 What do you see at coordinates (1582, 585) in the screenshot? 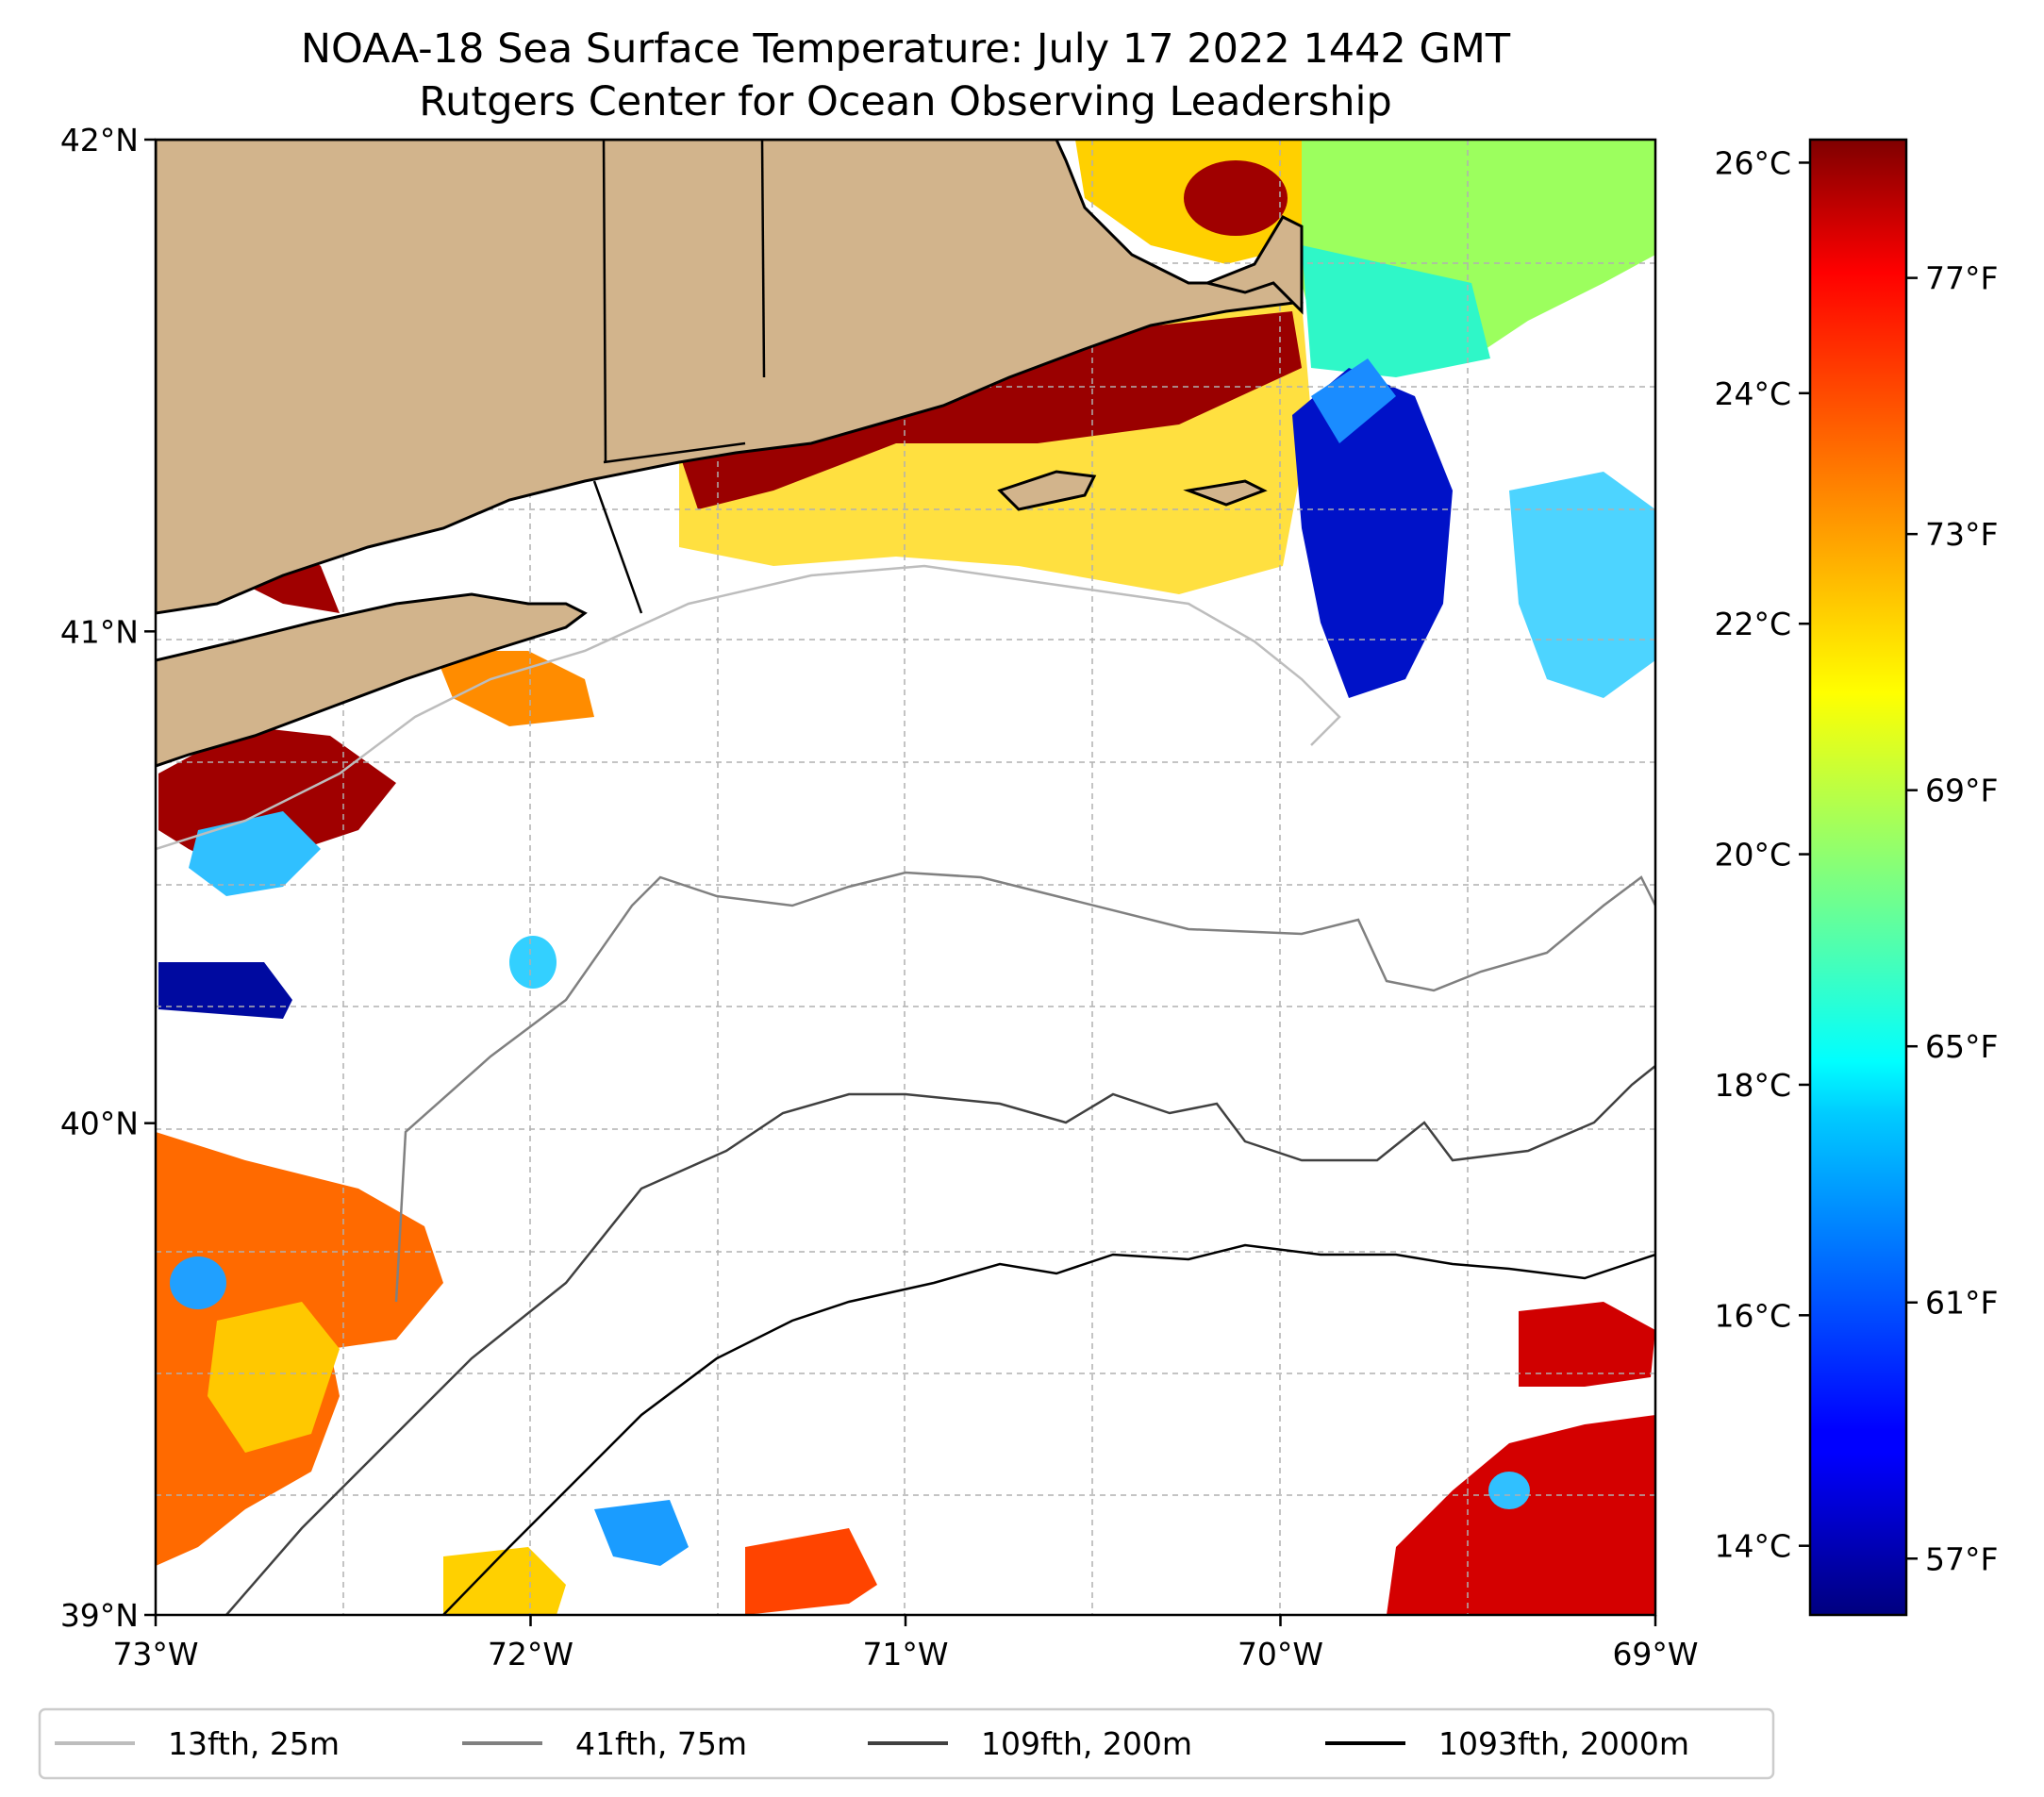
I see `sst-patch-east-mixed` at bounding box center [1582, 585].